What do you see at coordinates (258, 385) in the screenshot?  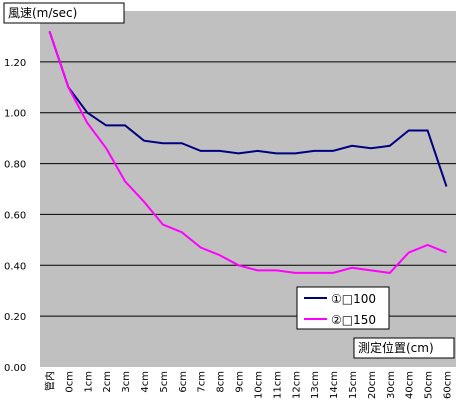 I see `x-tick-label: 10cm` at bounding box center [258, 385].